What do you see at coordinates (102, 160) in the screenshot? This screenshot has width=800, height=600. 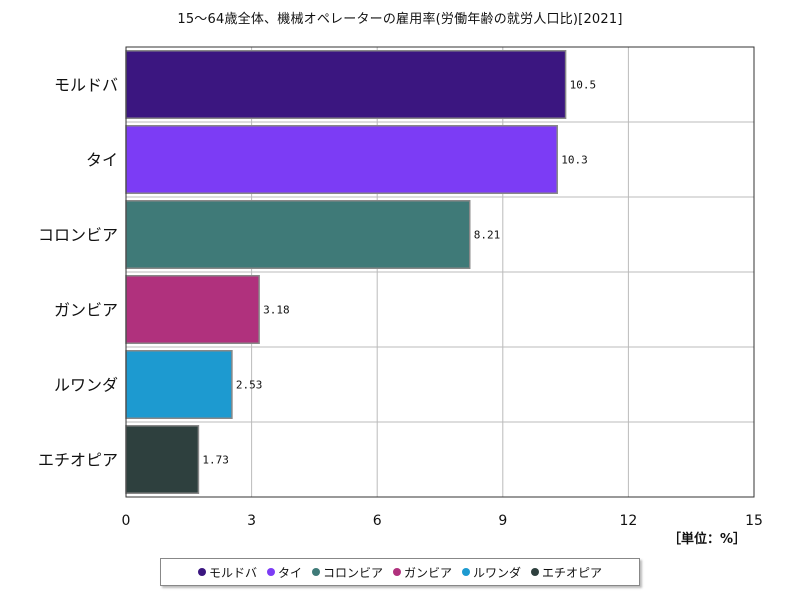 I see `y-category-label: タイ` at bounding box center [102, 160].